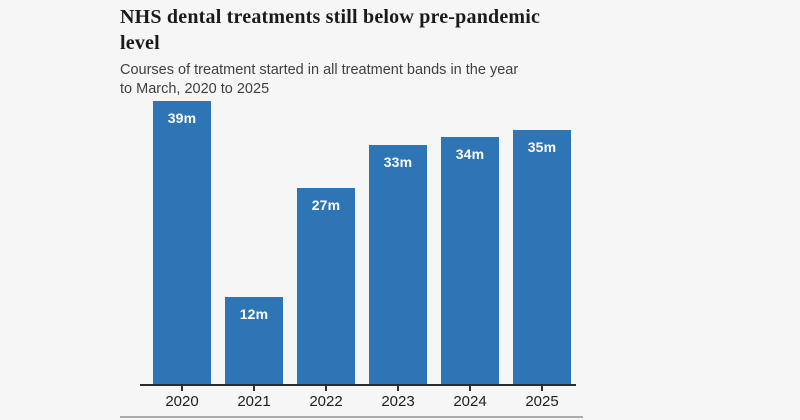  I want to click on x-axis-label-2022: 2022, so click(326, 401).